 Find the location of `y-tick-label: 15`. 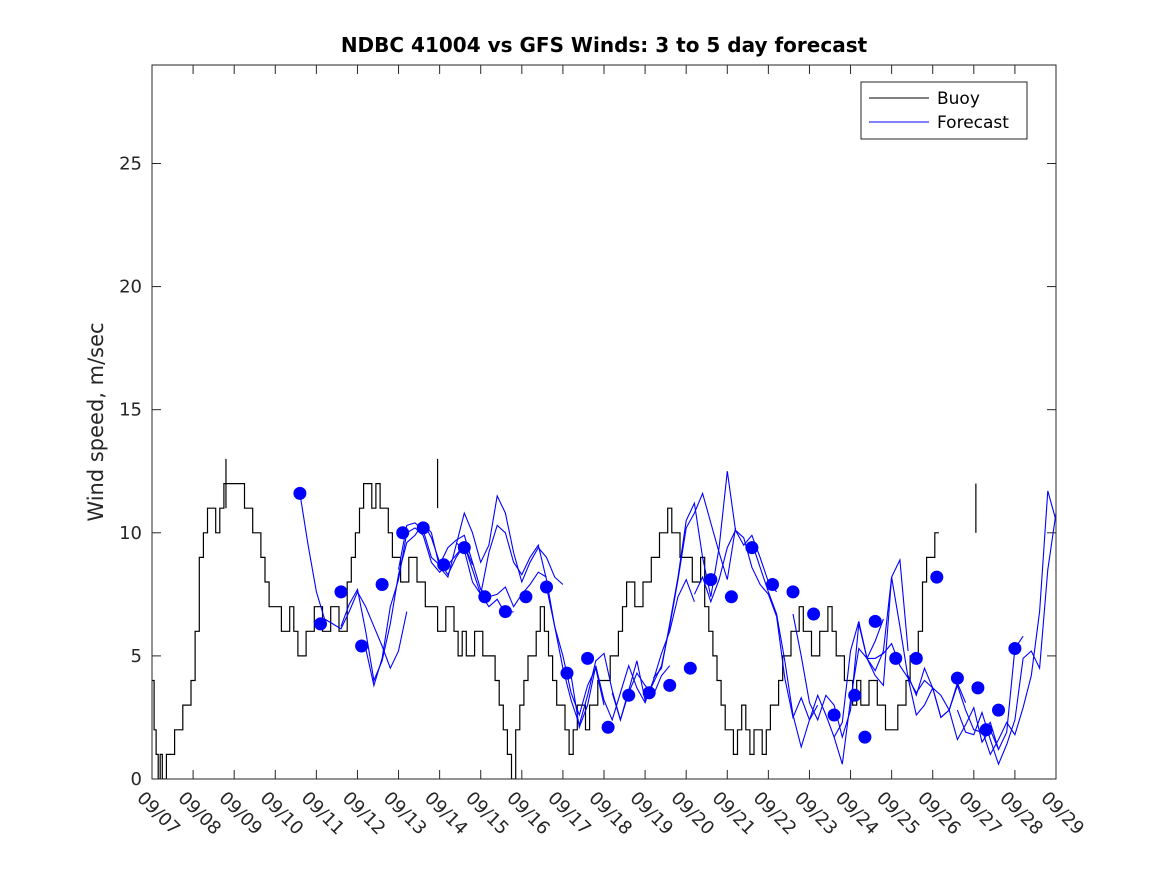

y-tick-label: 15 is located at coordinates (130, 410).